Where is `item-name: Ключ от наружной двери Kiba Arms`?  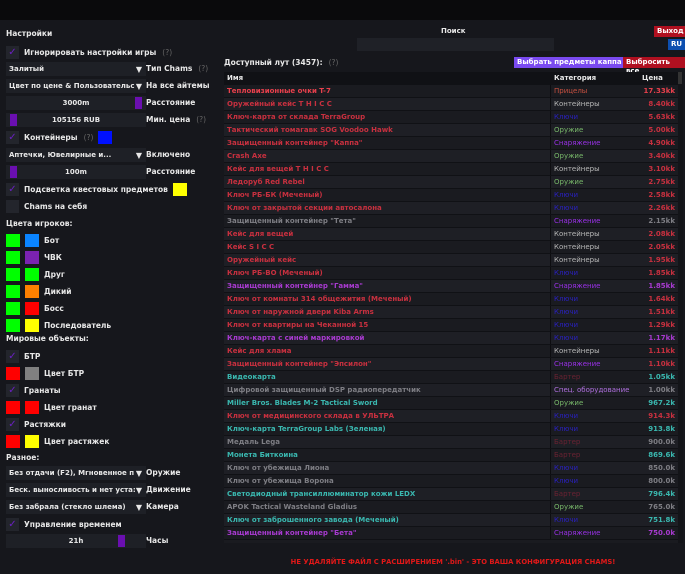
item-name: Ключ от наружной двери Kiba Arms is located at coordinates (387, 312).